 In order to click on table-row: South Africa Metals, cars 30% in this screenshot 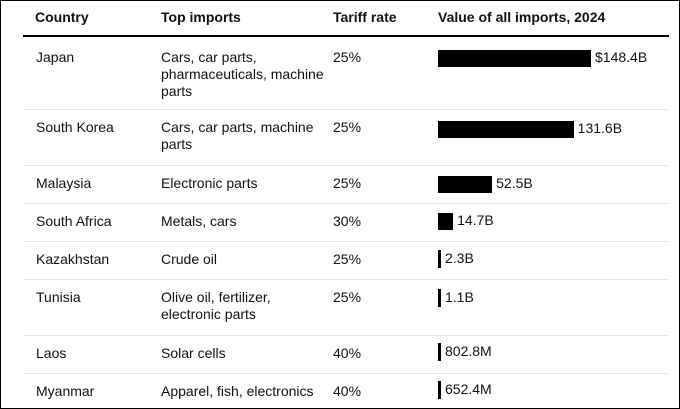, I will do `click(346, 222)`.